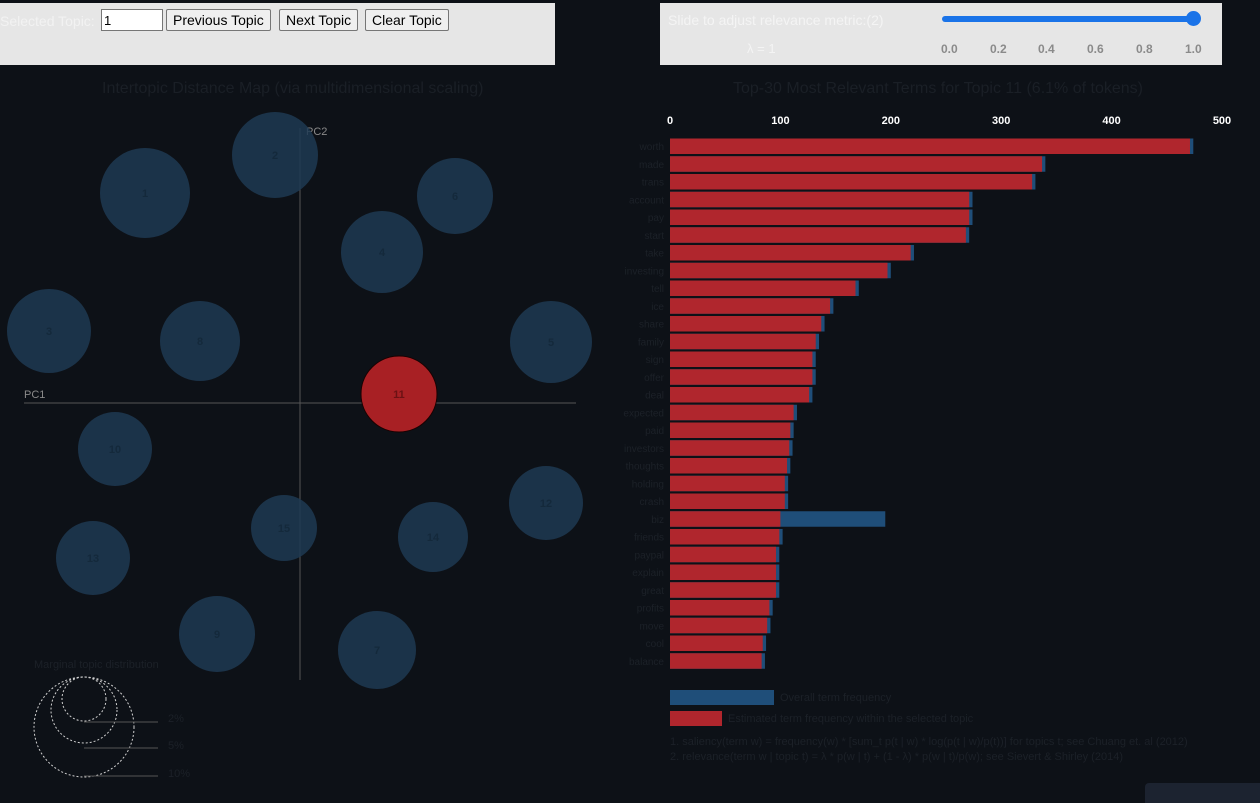 This screenshot has width=1260, height=803. I want to click on term-label: expected, so click(643, 413).